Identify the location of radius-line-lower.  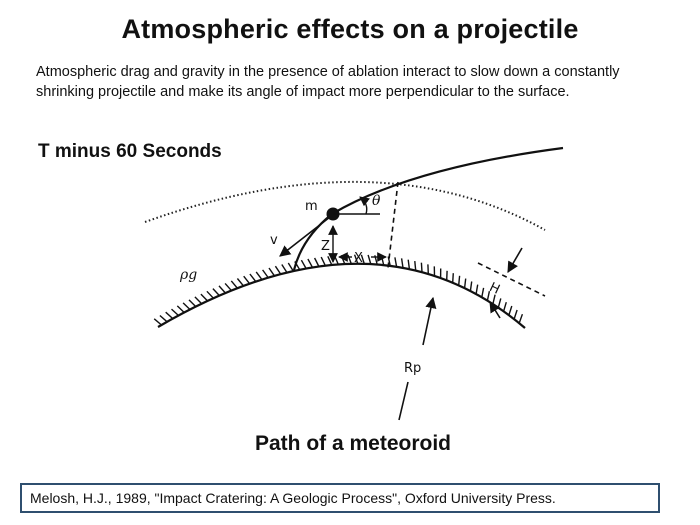
(403, 401).